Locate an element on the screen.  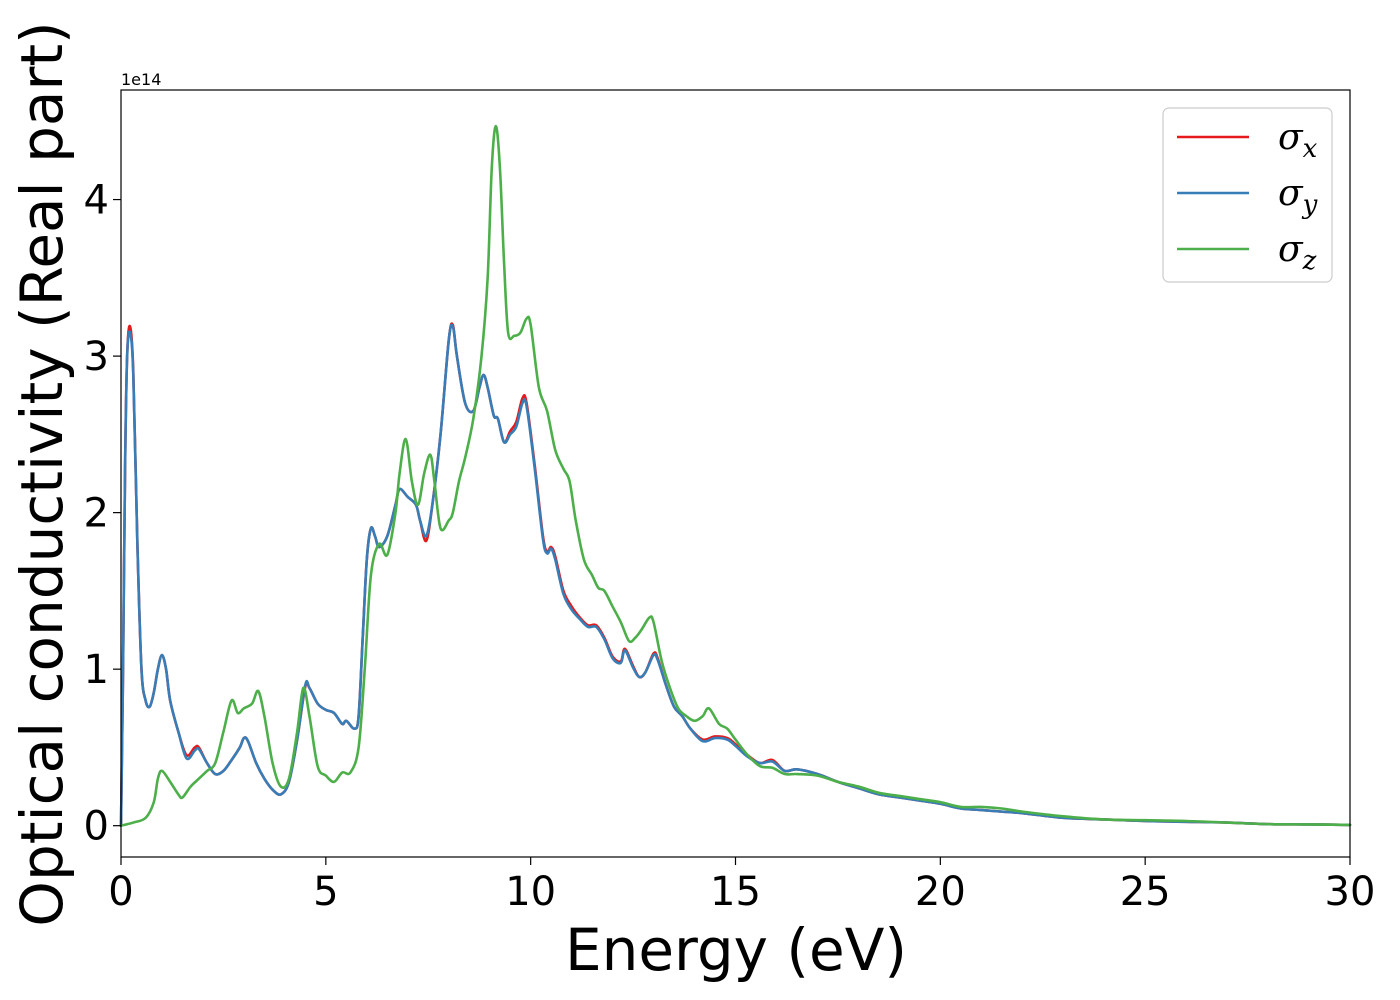
y-tick-label: 3 is located at coordinates (96, 357).